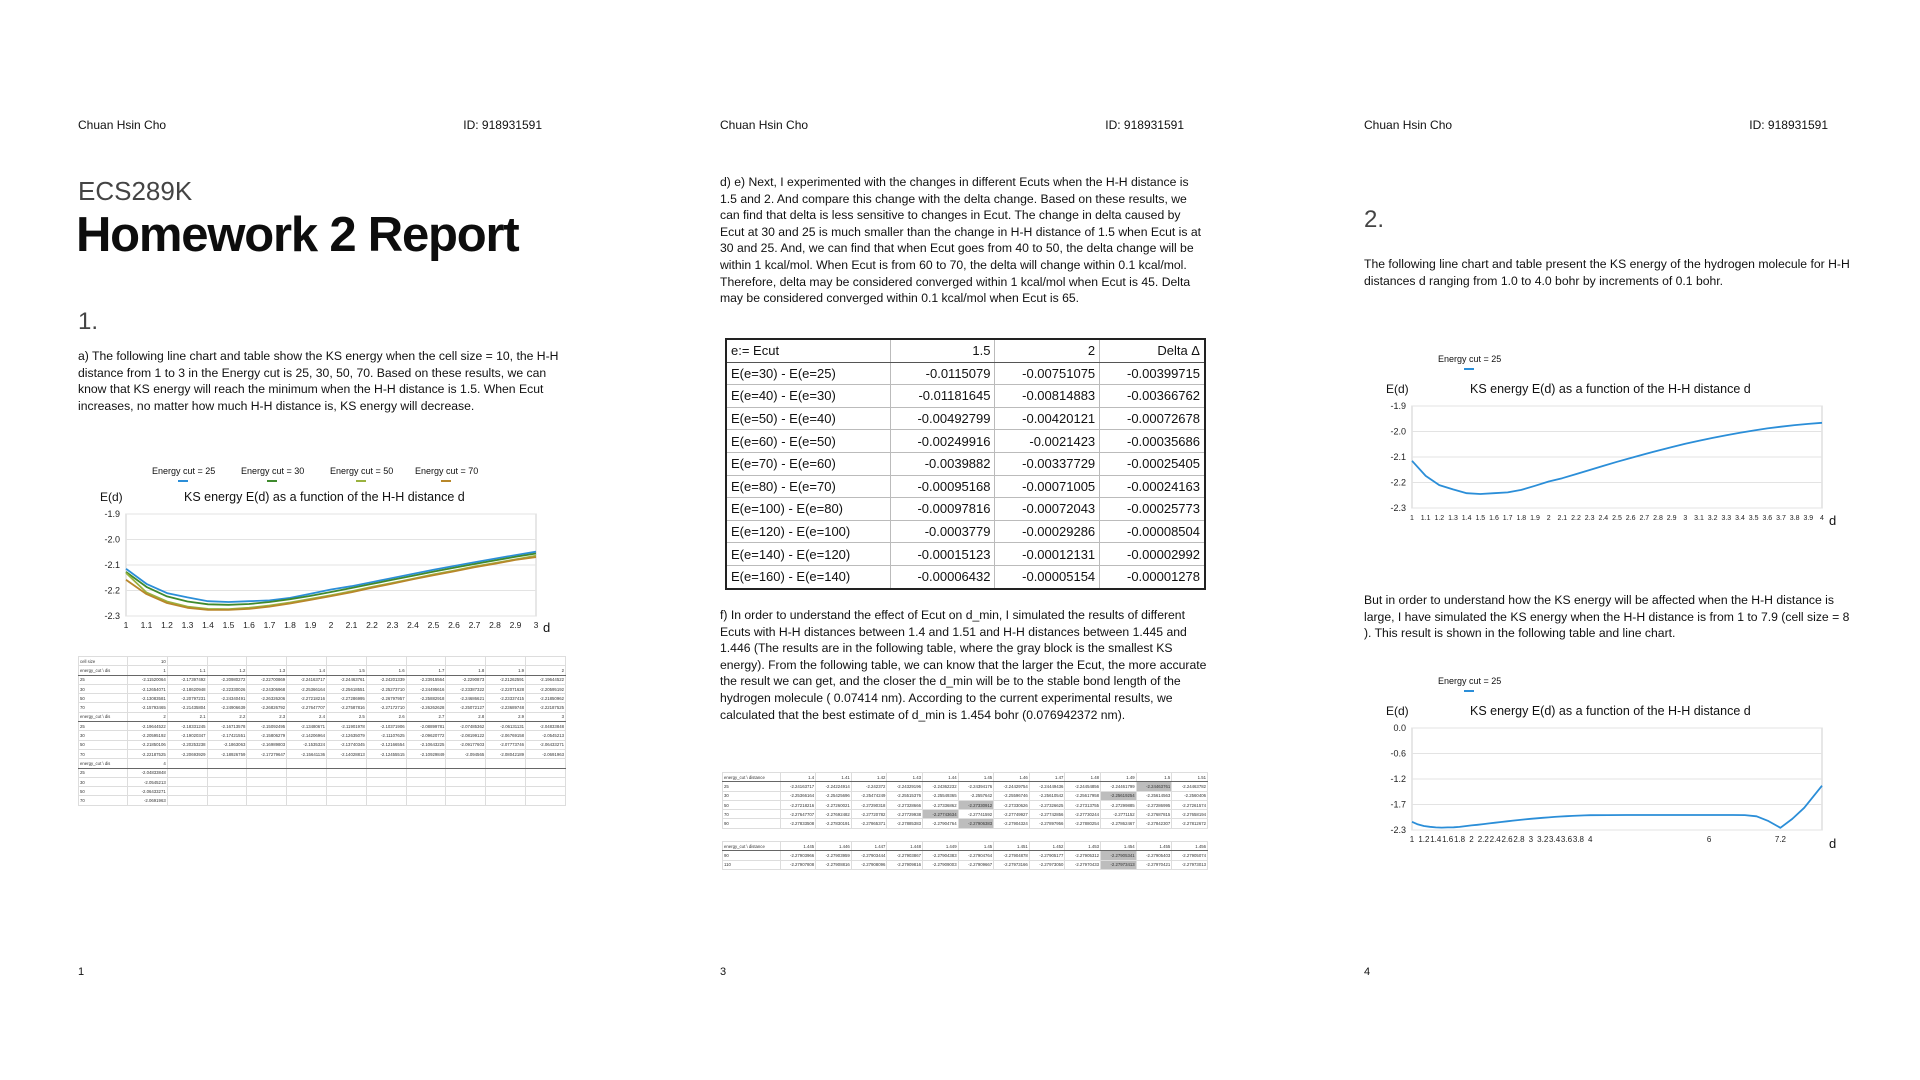  I want to click on table-cell: 25, so click(103, 726).